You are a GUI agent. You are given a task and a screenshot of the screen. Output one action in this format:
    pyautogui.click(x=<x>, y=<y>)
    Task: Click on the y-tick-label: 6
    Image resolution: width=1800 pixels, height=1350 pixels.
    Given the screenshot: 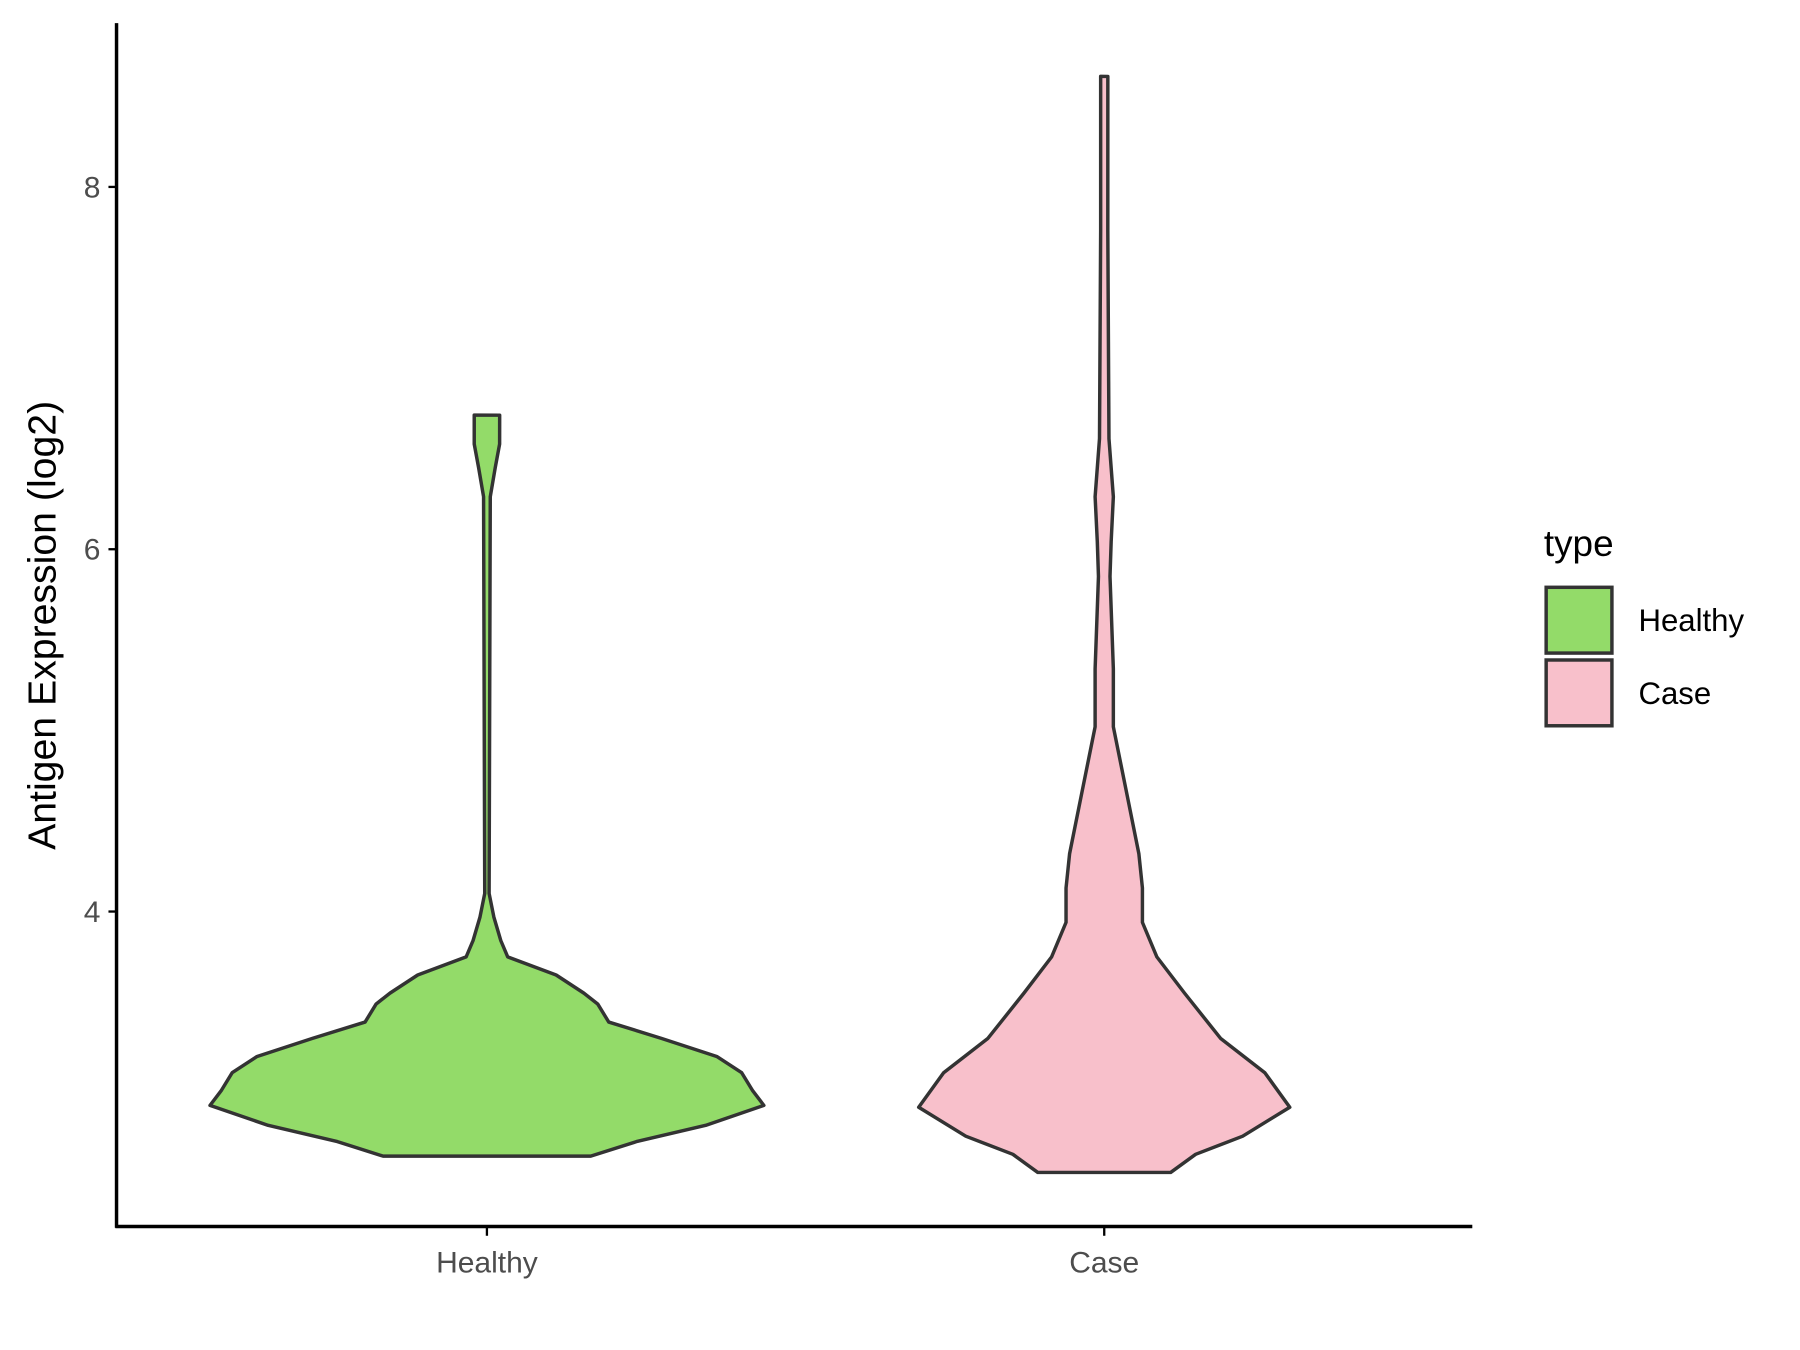 What is the action you would take?
    pyautogui.click(x=92, y=550)
    